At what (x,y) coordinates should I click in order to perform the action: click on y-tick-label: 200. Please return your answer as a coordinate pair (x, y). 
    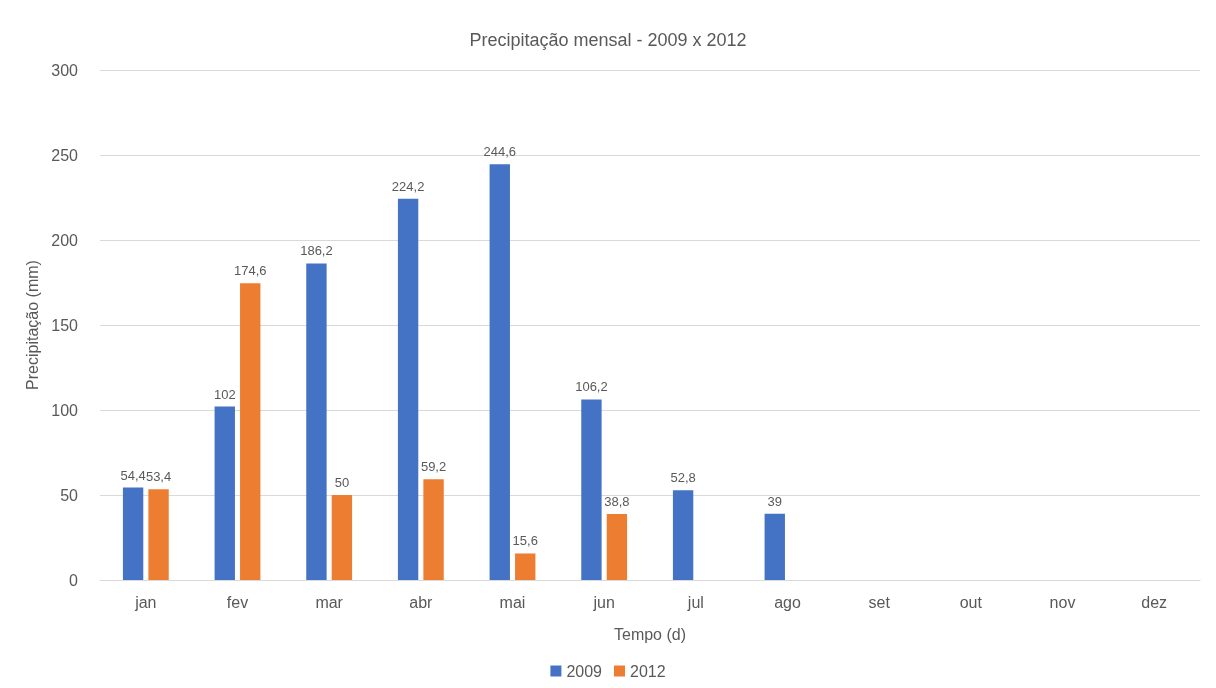
    Looking at the image, I should click on (65, 240).